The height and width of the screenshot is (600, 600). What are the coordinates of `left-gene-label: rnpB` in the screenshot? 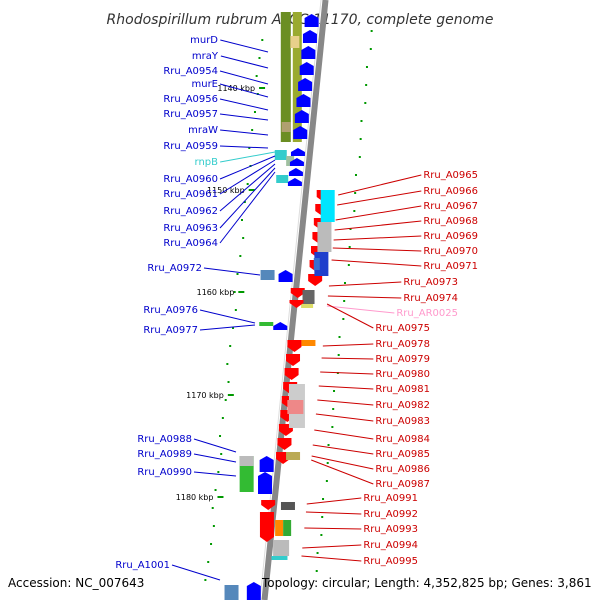 It's located at (207, 162).